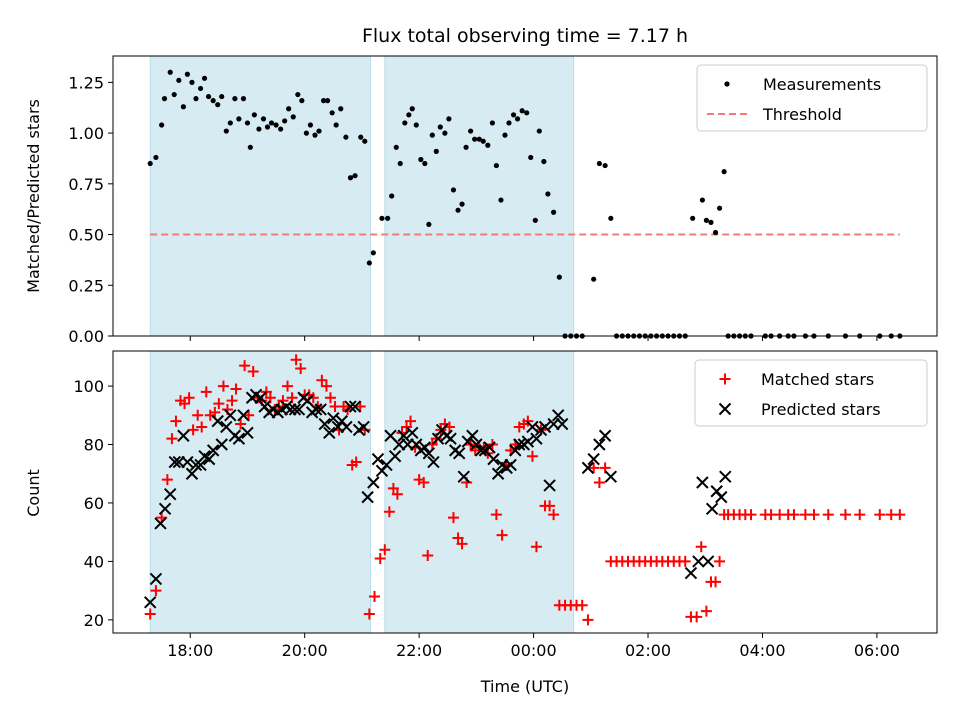  I want to click on top-legend-box, so click(812, 98).